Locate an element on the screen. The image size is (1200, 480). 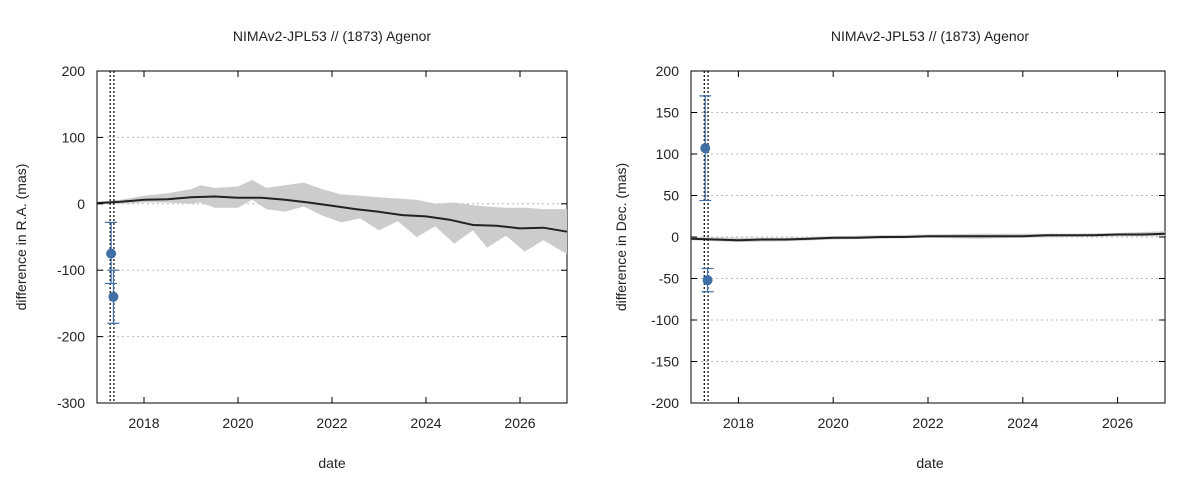
uncertainty-band is located at coordinates (332, 217).